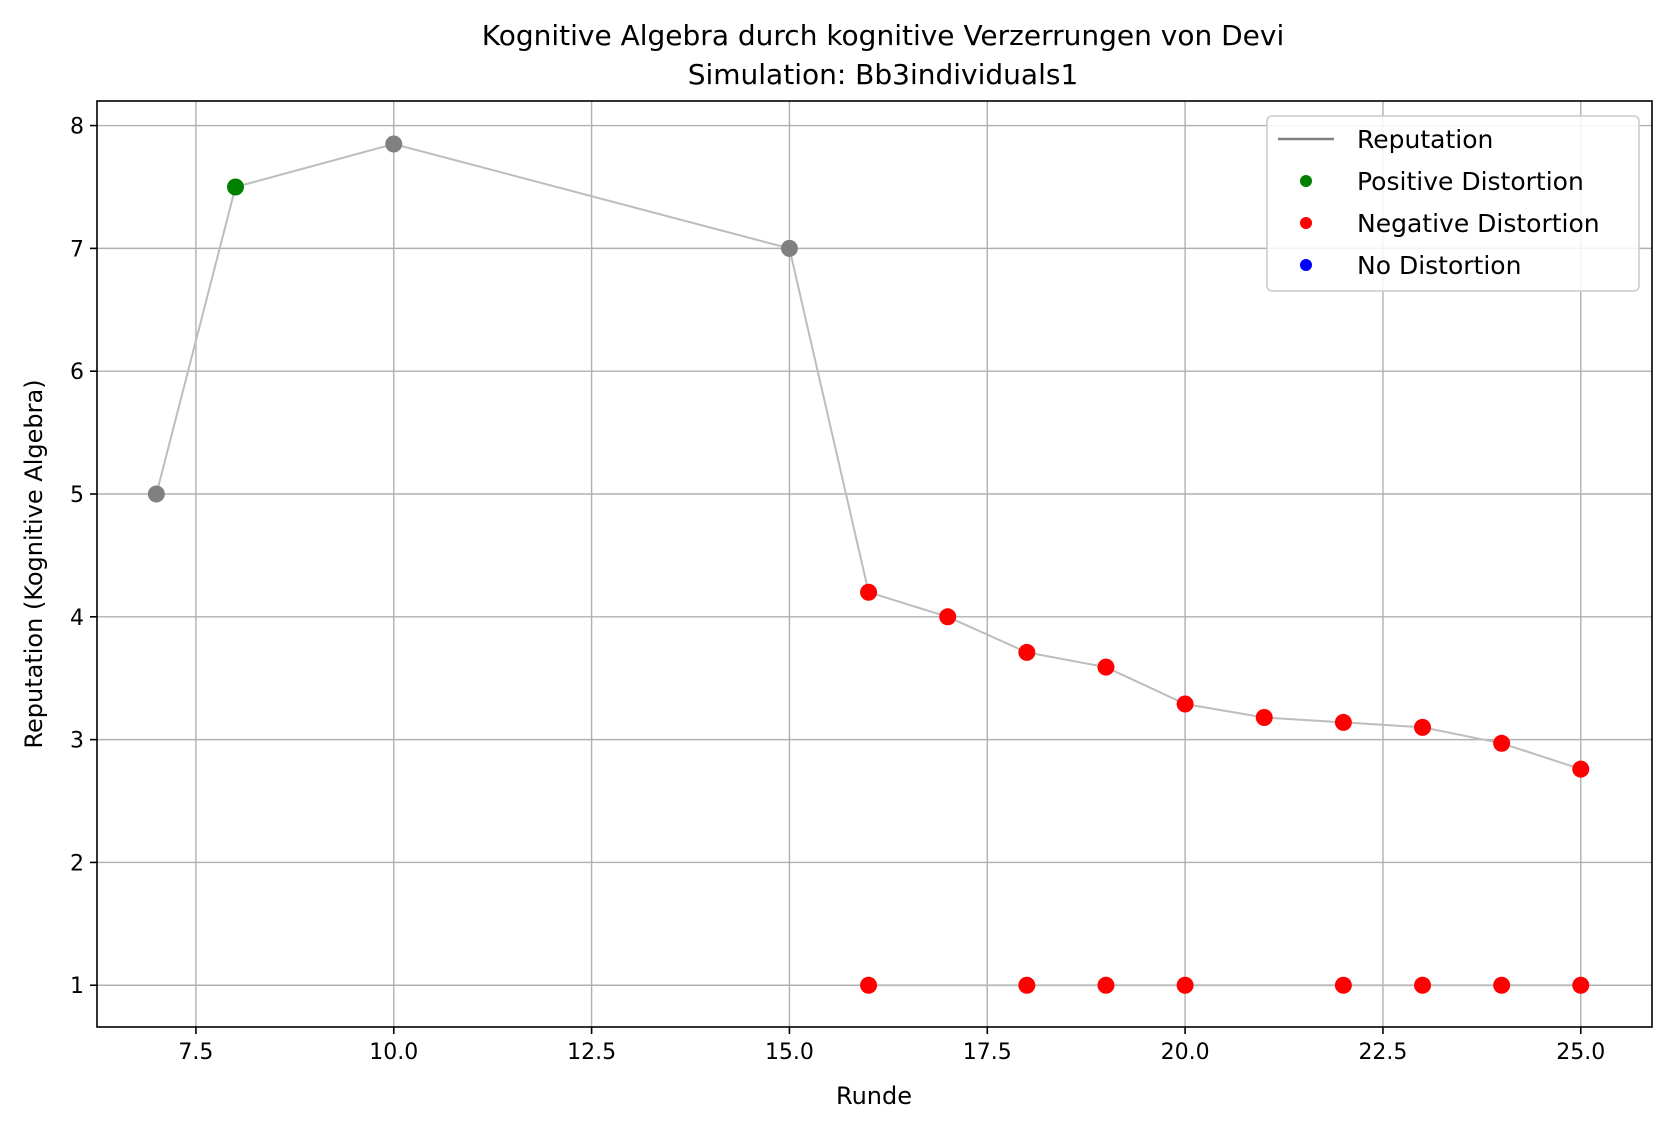  What do you see at coordinates (77, 741) in the screenshot?
I see `y-tick-label: 3` at bounding box center [77, 741].